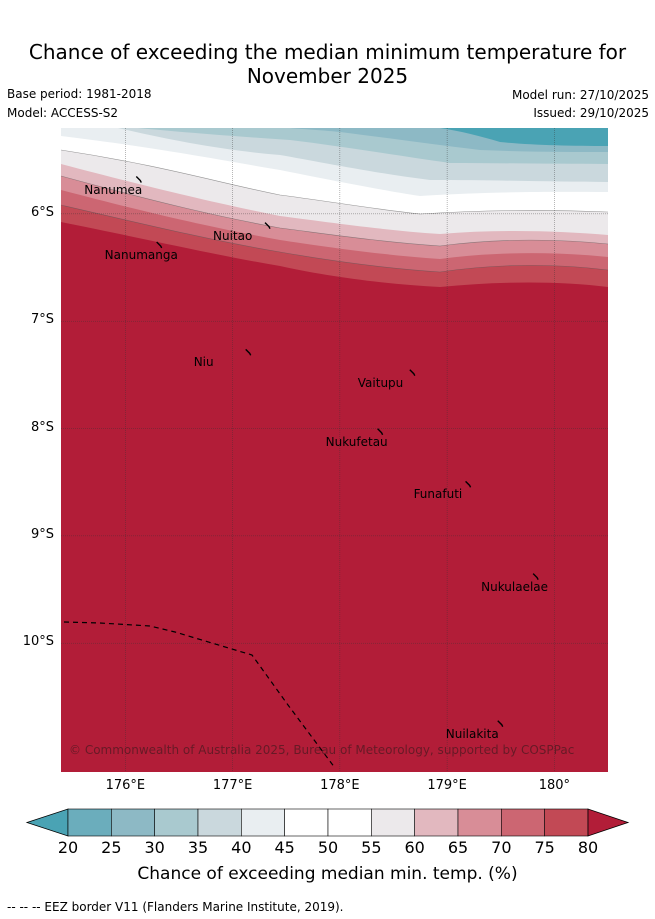 The height and width of the screenshot is (919, 655). Describe the element at coordinates (591, 113) in the screenshot. I see `issued-date: Issued: 29/10/2025` at that location.